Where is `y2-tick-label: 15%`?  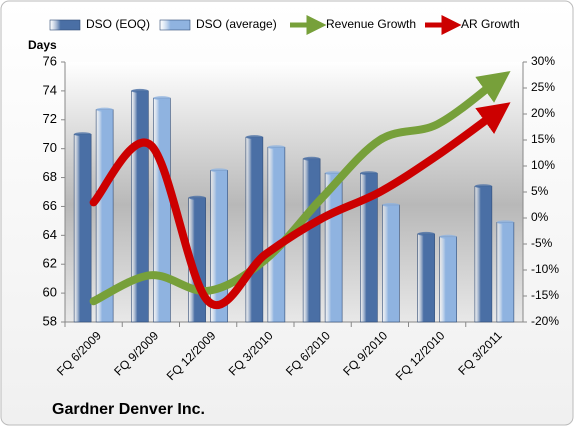 y2-tick-label: 15% is located at coordinates (543, 139).